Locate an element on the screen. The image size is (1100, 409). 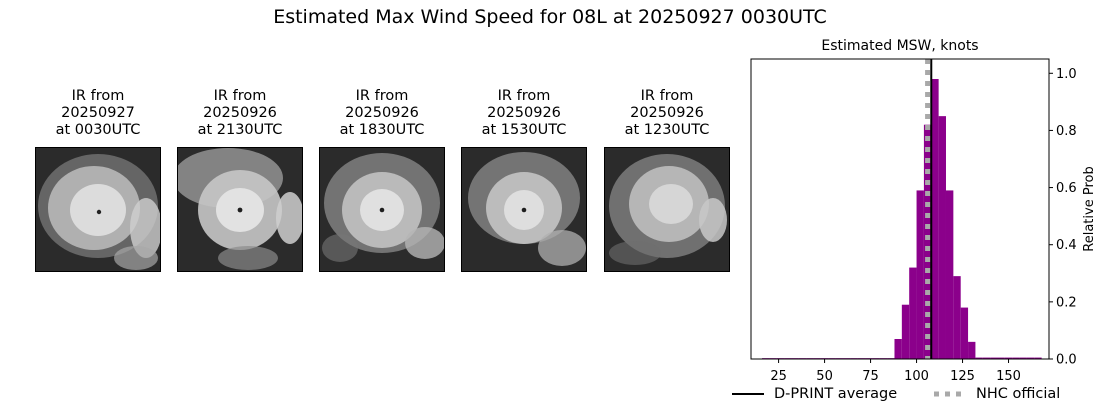
ir-caption-date: 20250927 is located at coordinates (98, 113).